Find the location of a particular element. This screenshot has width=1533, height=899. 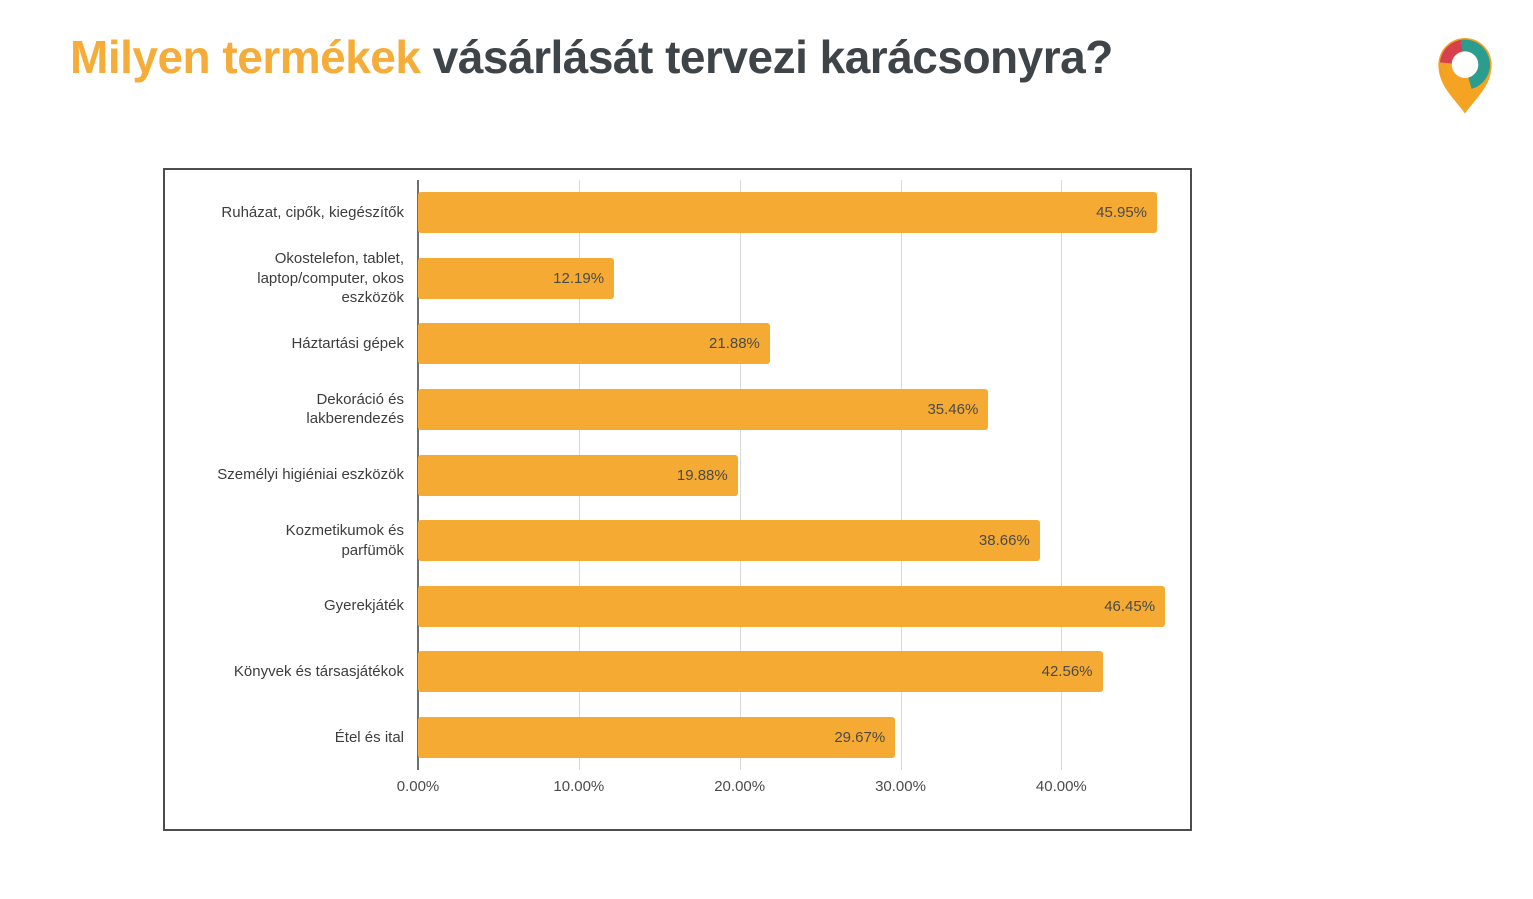

bar-track: 46.45% is located at coordinates (804, 606).